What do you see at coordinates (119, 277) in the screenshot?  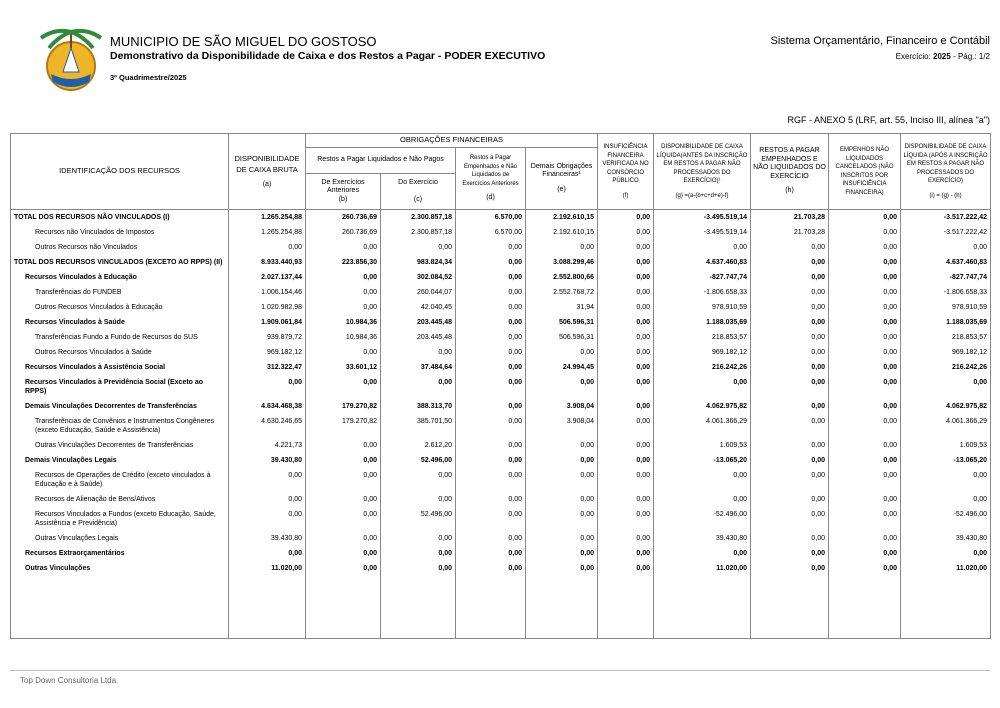 I see `row-label: Recursos Vinculados à Educação` at bounding box center [119, 277].